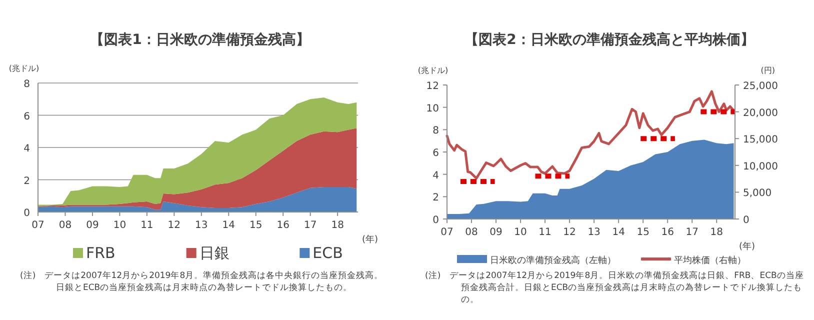  What do you see at coordinates (591, 135) in the screenshot?
I see `line-series` at bounding box center [591, 135].